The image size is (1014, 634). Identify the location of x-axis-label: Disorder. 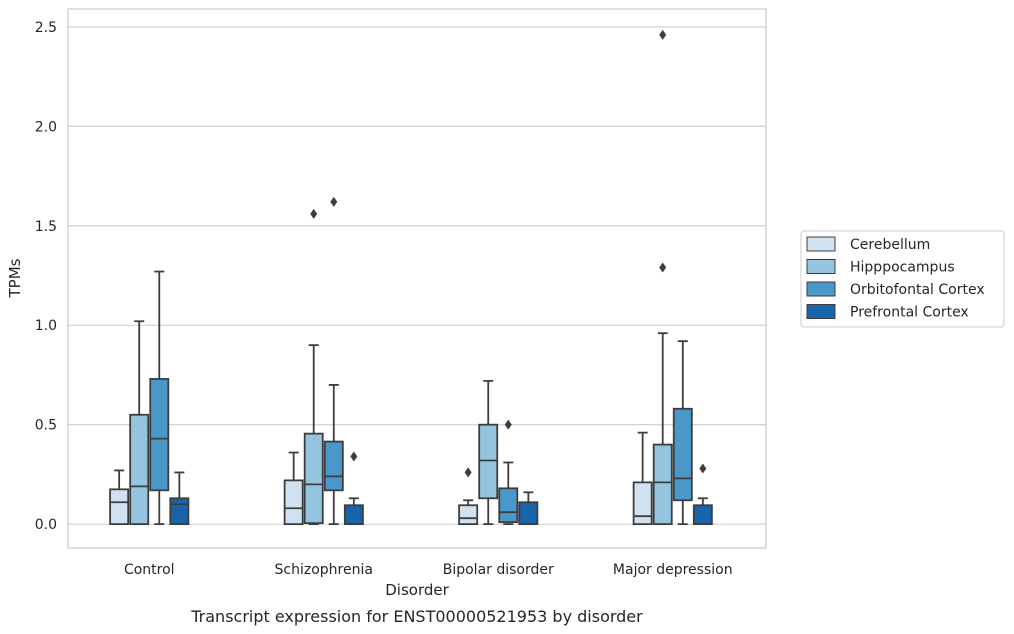
(417, 590).